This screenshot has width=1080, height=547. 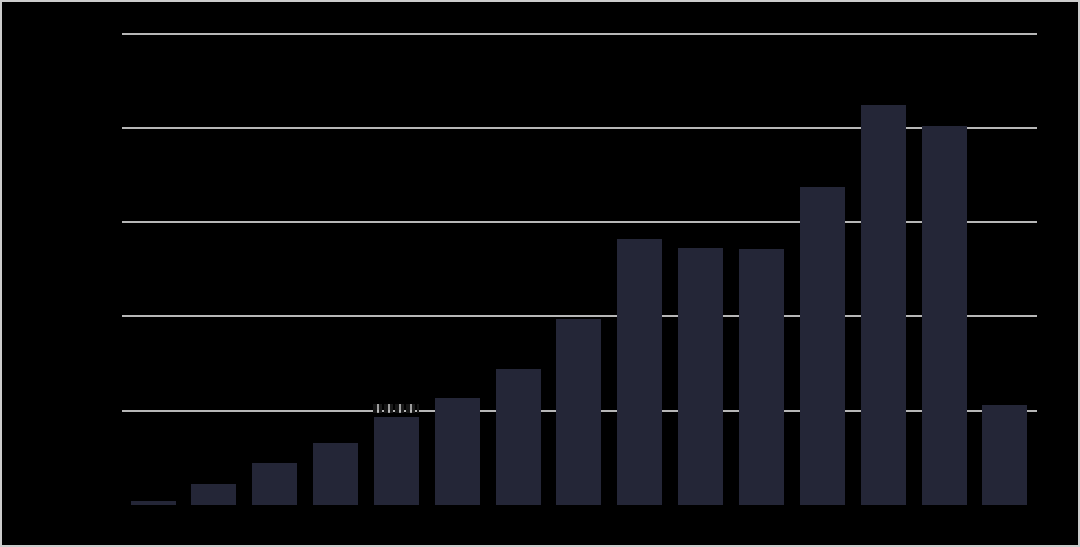 I want to click on illegible-data-label, so click(x=396, y=408).